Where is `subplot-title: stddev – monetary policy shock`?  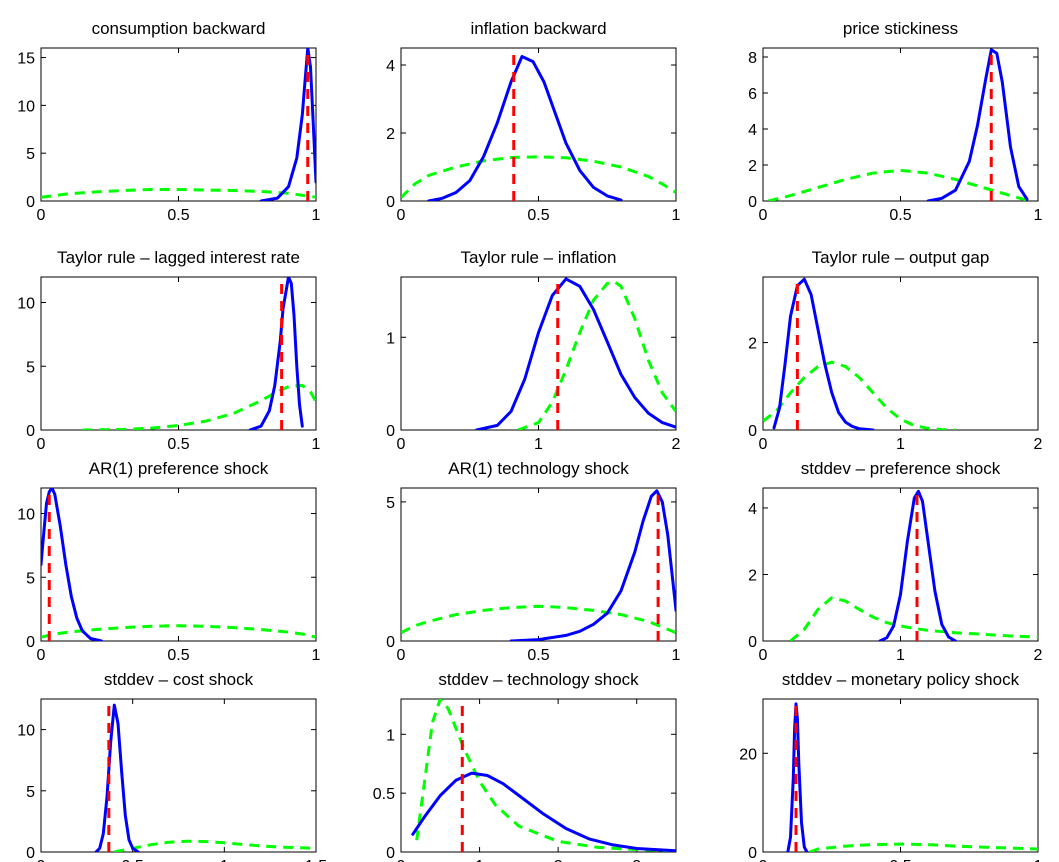
subplot-title: stddev – monetary policy shock is located at coordinates (901, 679).